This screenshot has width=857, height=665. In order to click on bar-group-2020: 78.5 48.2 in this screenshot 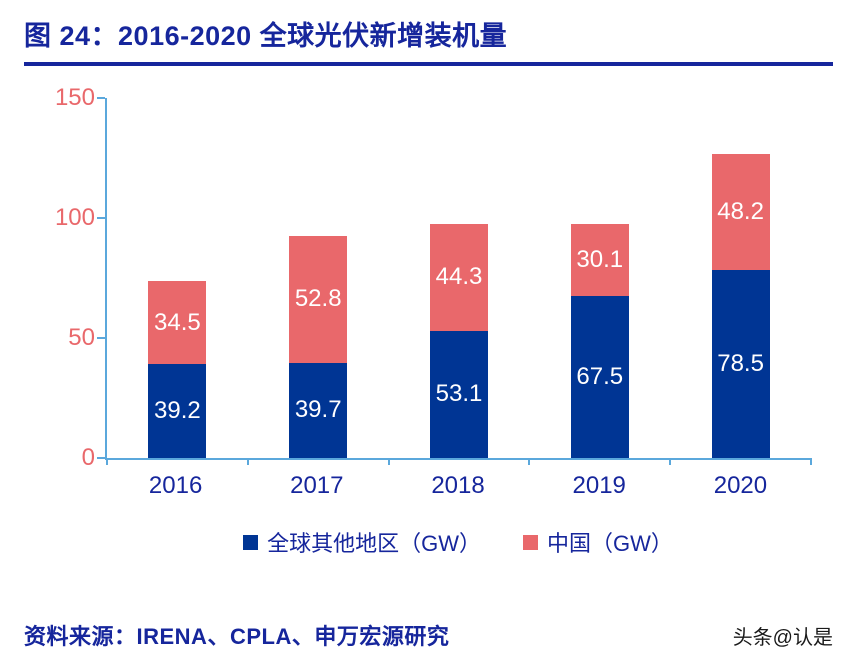, I will do `click(740, 278)`.